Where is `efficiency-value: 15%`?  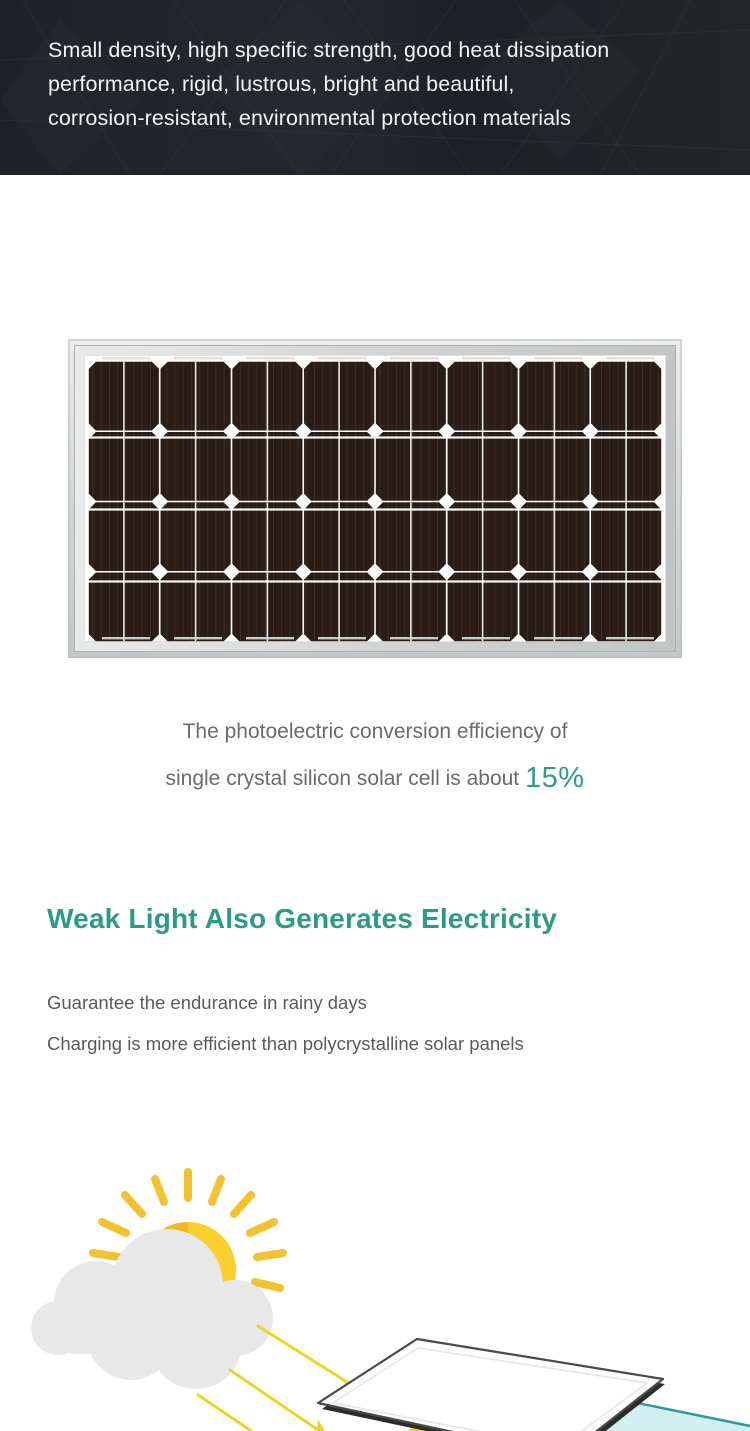 efficiency-value: 15% is located at coordinates (554, 778).